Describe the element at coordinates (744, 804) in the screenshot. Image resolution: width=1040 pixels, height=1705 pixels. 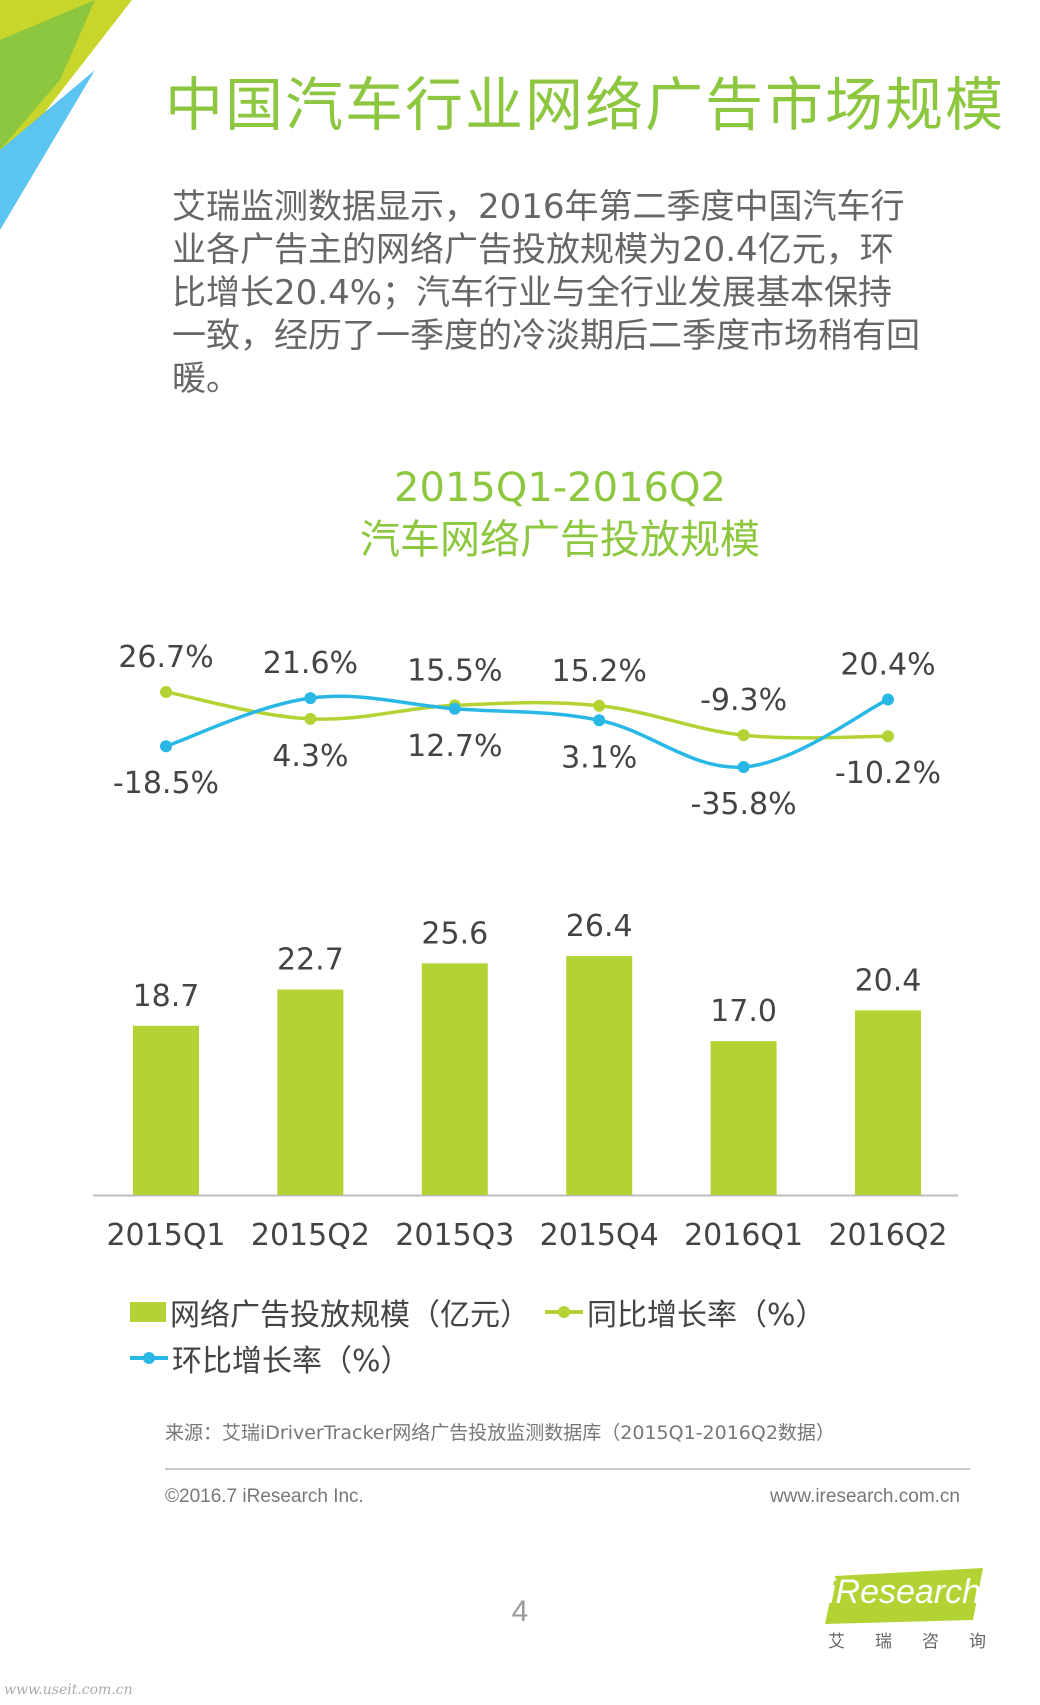
I see `qoq-label-2016Q1: -35.8%` at that location.